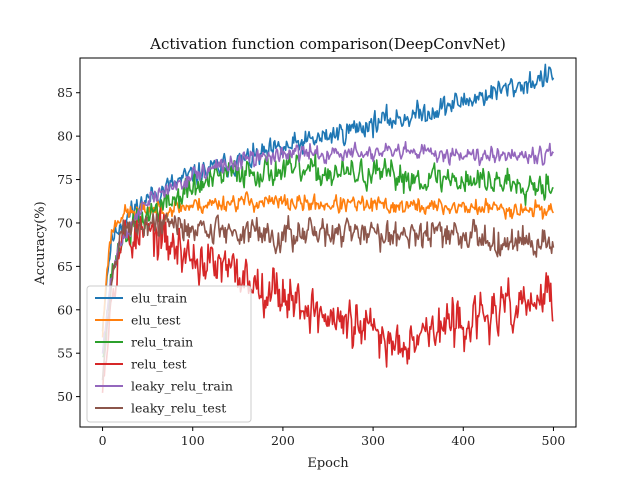  I want to click on y-tick-label: 55, so click(65, 353).